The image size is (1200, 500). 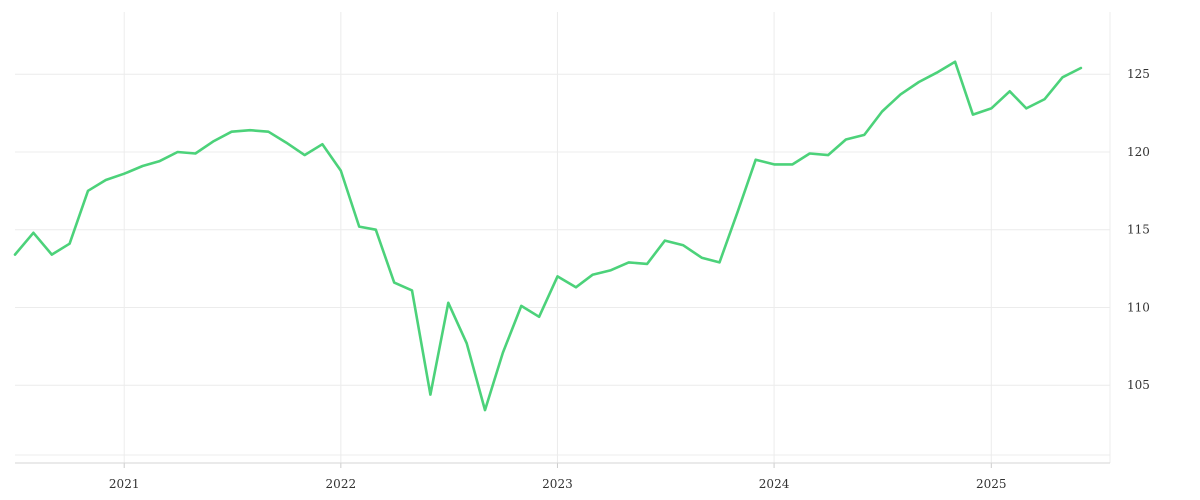 What do you see at coordinates (341, 484) in the screenshot?
I see `x-tick-label: 2022` at bounding box center [341, 484].